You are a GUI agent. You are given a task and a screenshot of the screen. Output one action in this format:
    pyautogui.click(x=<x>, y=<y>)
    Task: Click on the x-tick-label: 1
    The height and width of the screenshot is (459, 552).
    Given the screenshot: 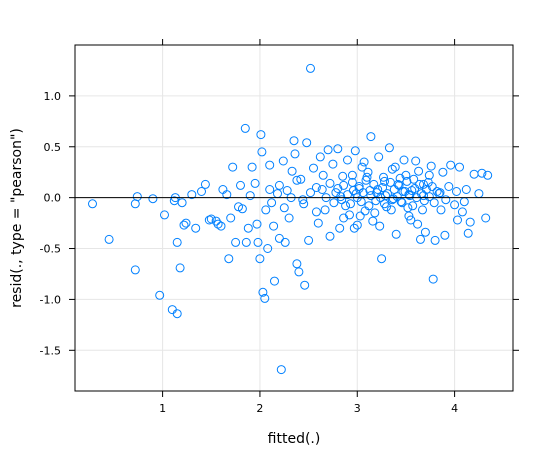 What is the action you would take?
    pyautogui.click(x=162, y=408)
    